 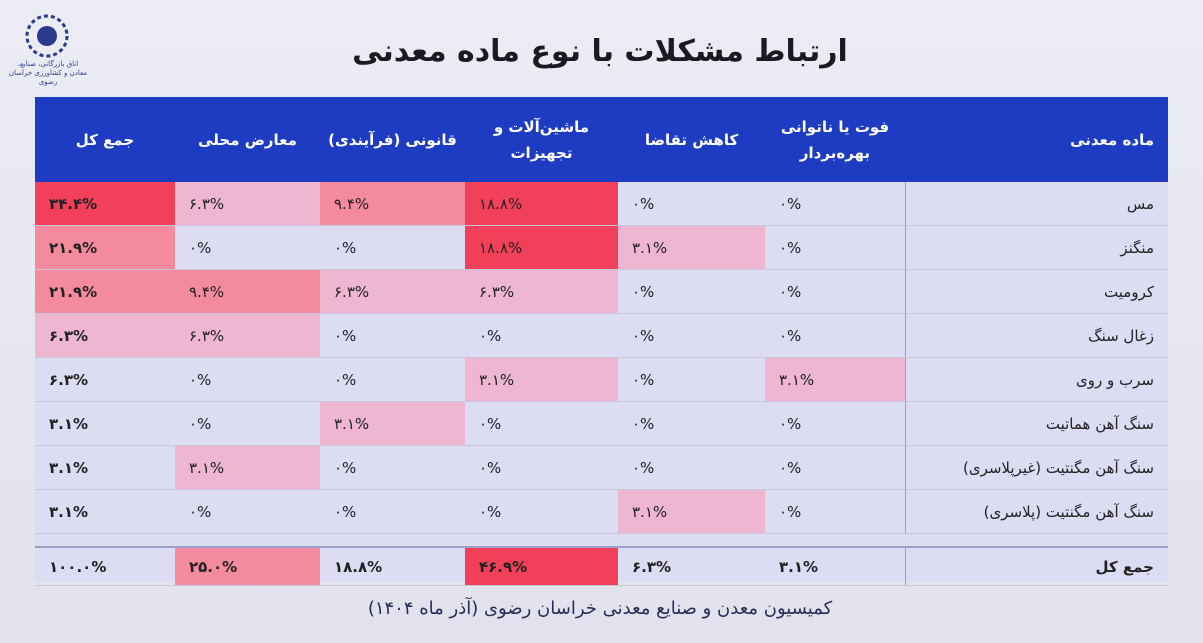 What do you see at coordinates (105, 139) in the screenshot?
I see `column-header: جمع کل` at bounding box center [105, 139].